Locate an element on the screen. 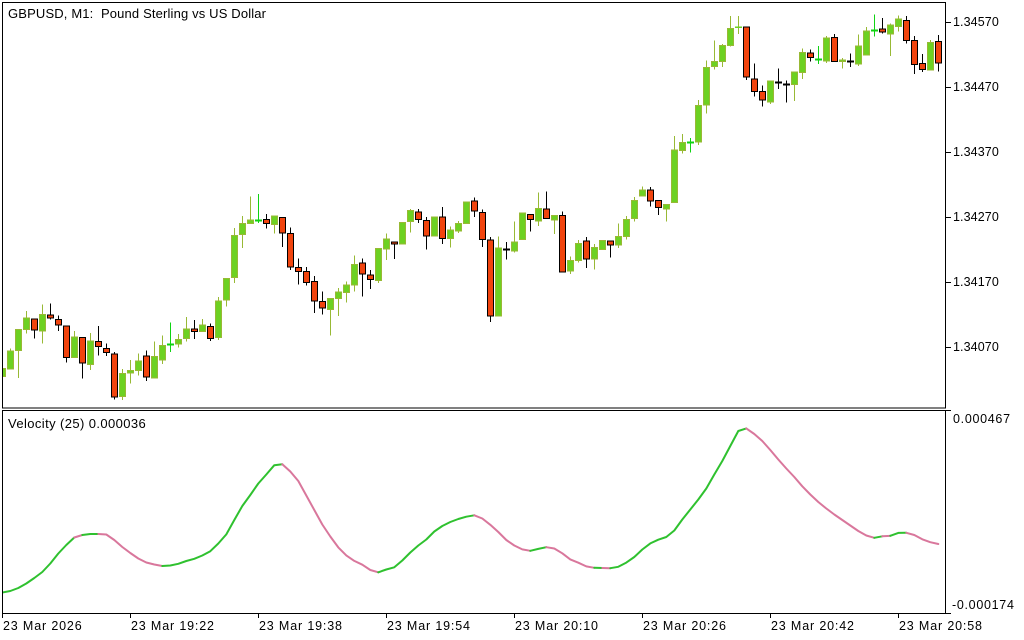  svg-text: 0.000467 is located at coordinates (982, 419).